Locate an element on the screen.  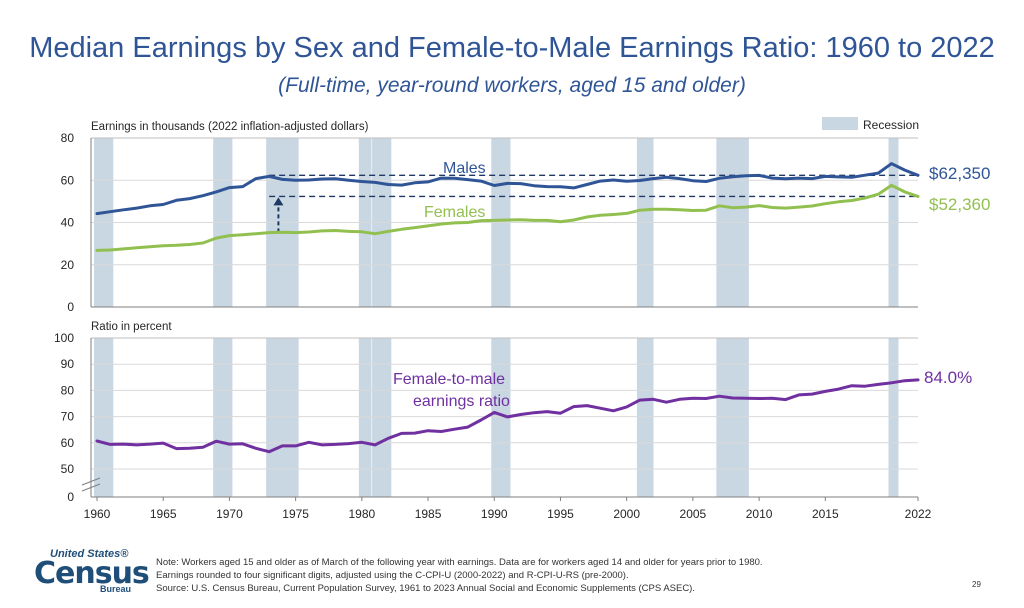
bottom-ytick-label: 100 is located at coordinates (64, 338).